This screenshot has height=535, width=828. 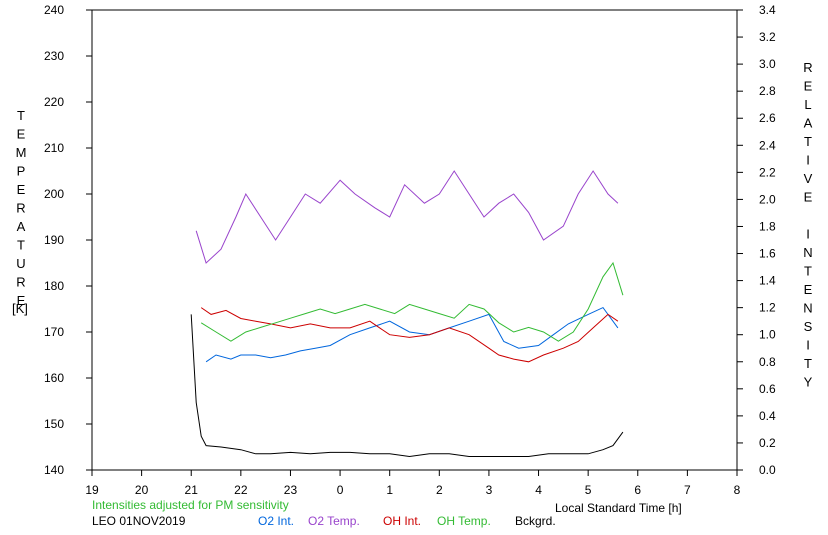 I want to click on x-tick-label: 22, so click(x=241, y=490).